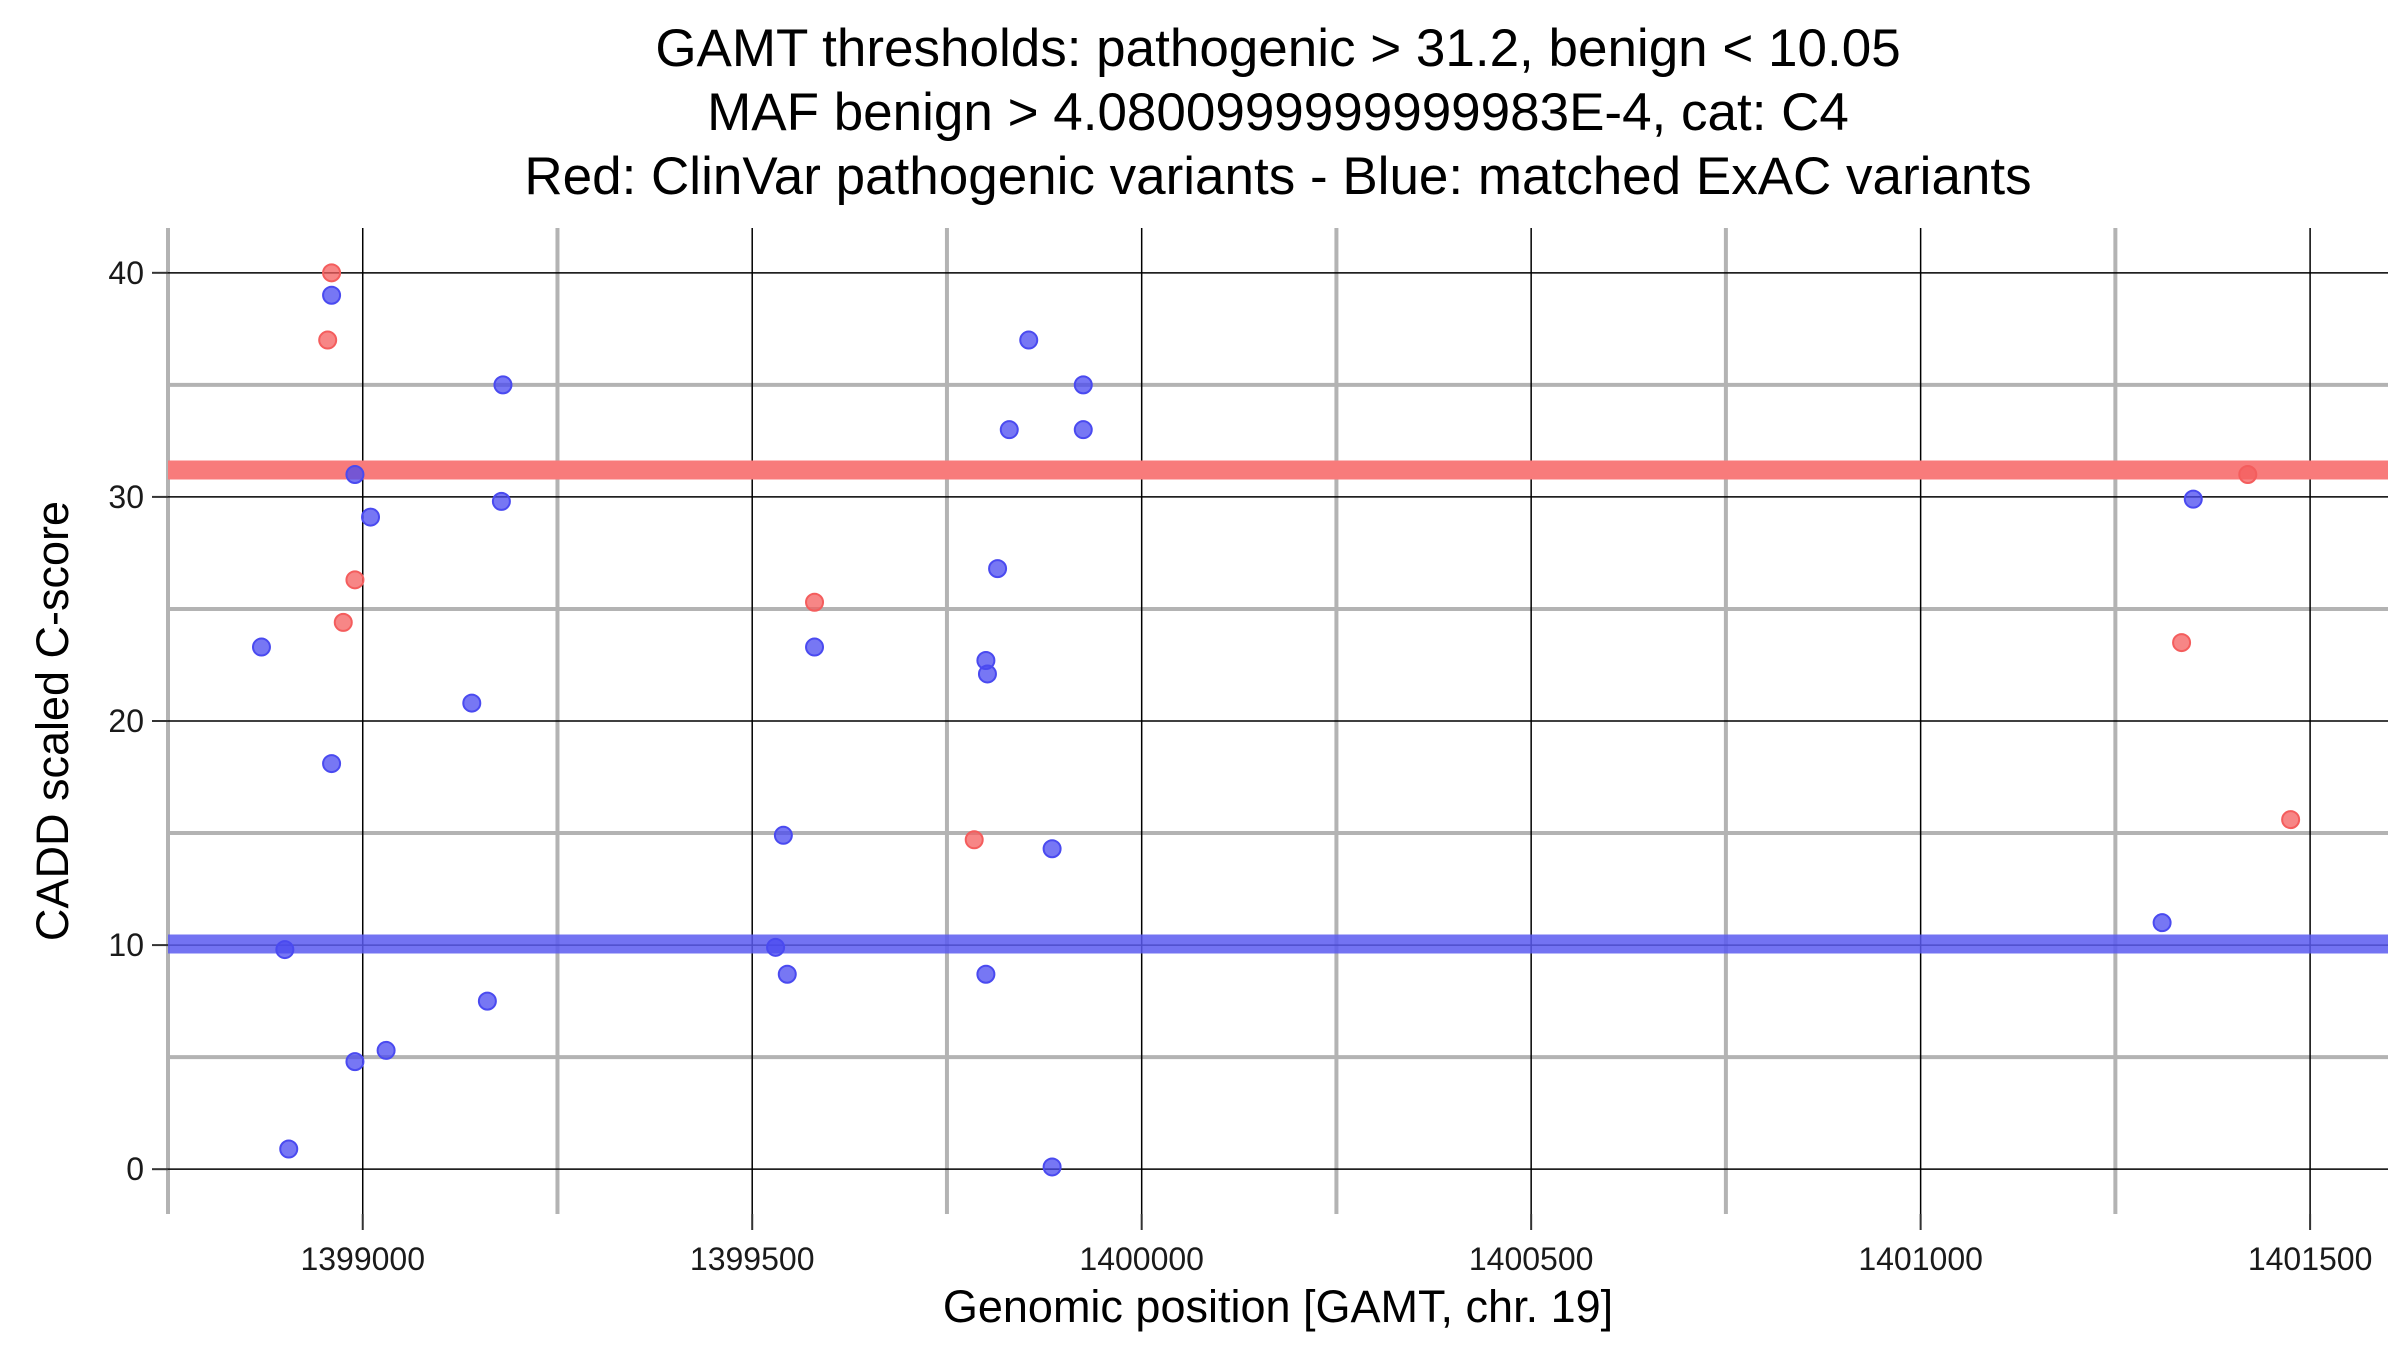  Describe the element at coordinates (135, 1169) in the screenshot. I see `y-tick-label: 0` at that location.